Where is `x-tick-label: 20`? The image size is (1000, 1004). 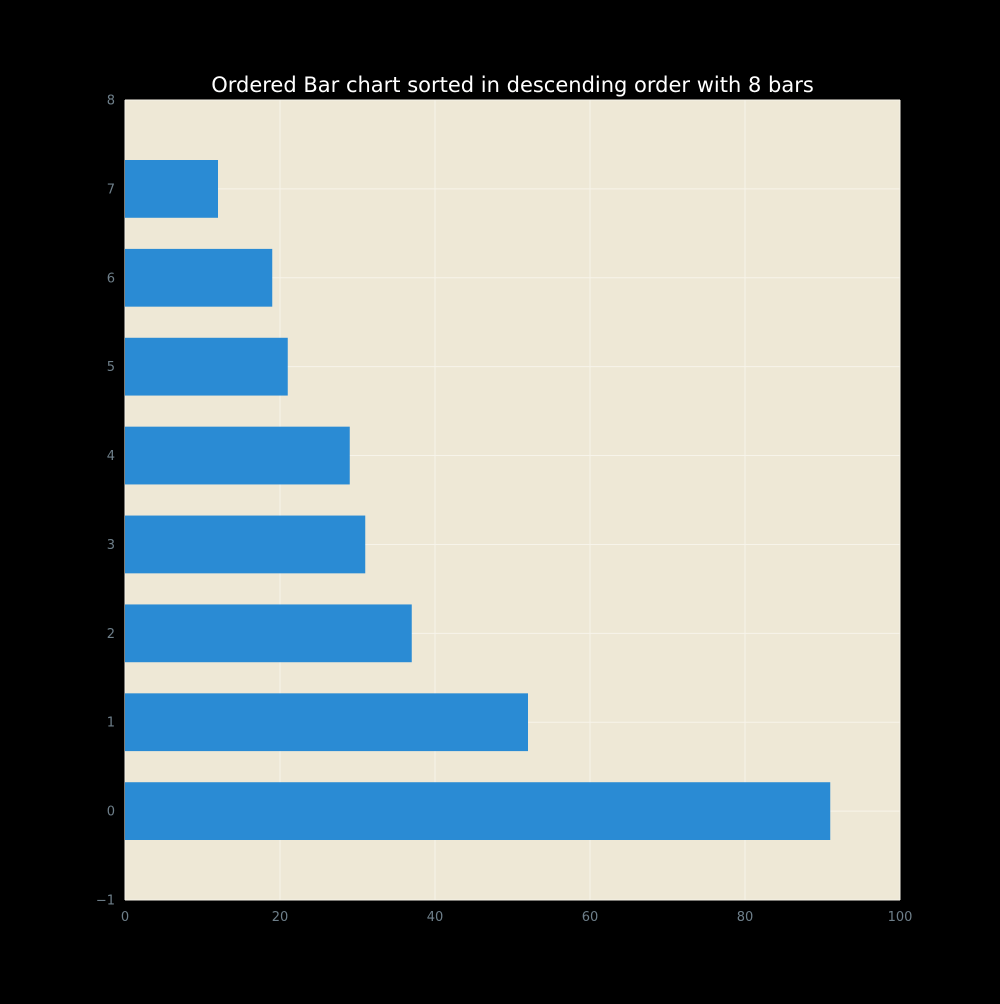
x-tick-label: 20 is located at coordinates (280, 917).